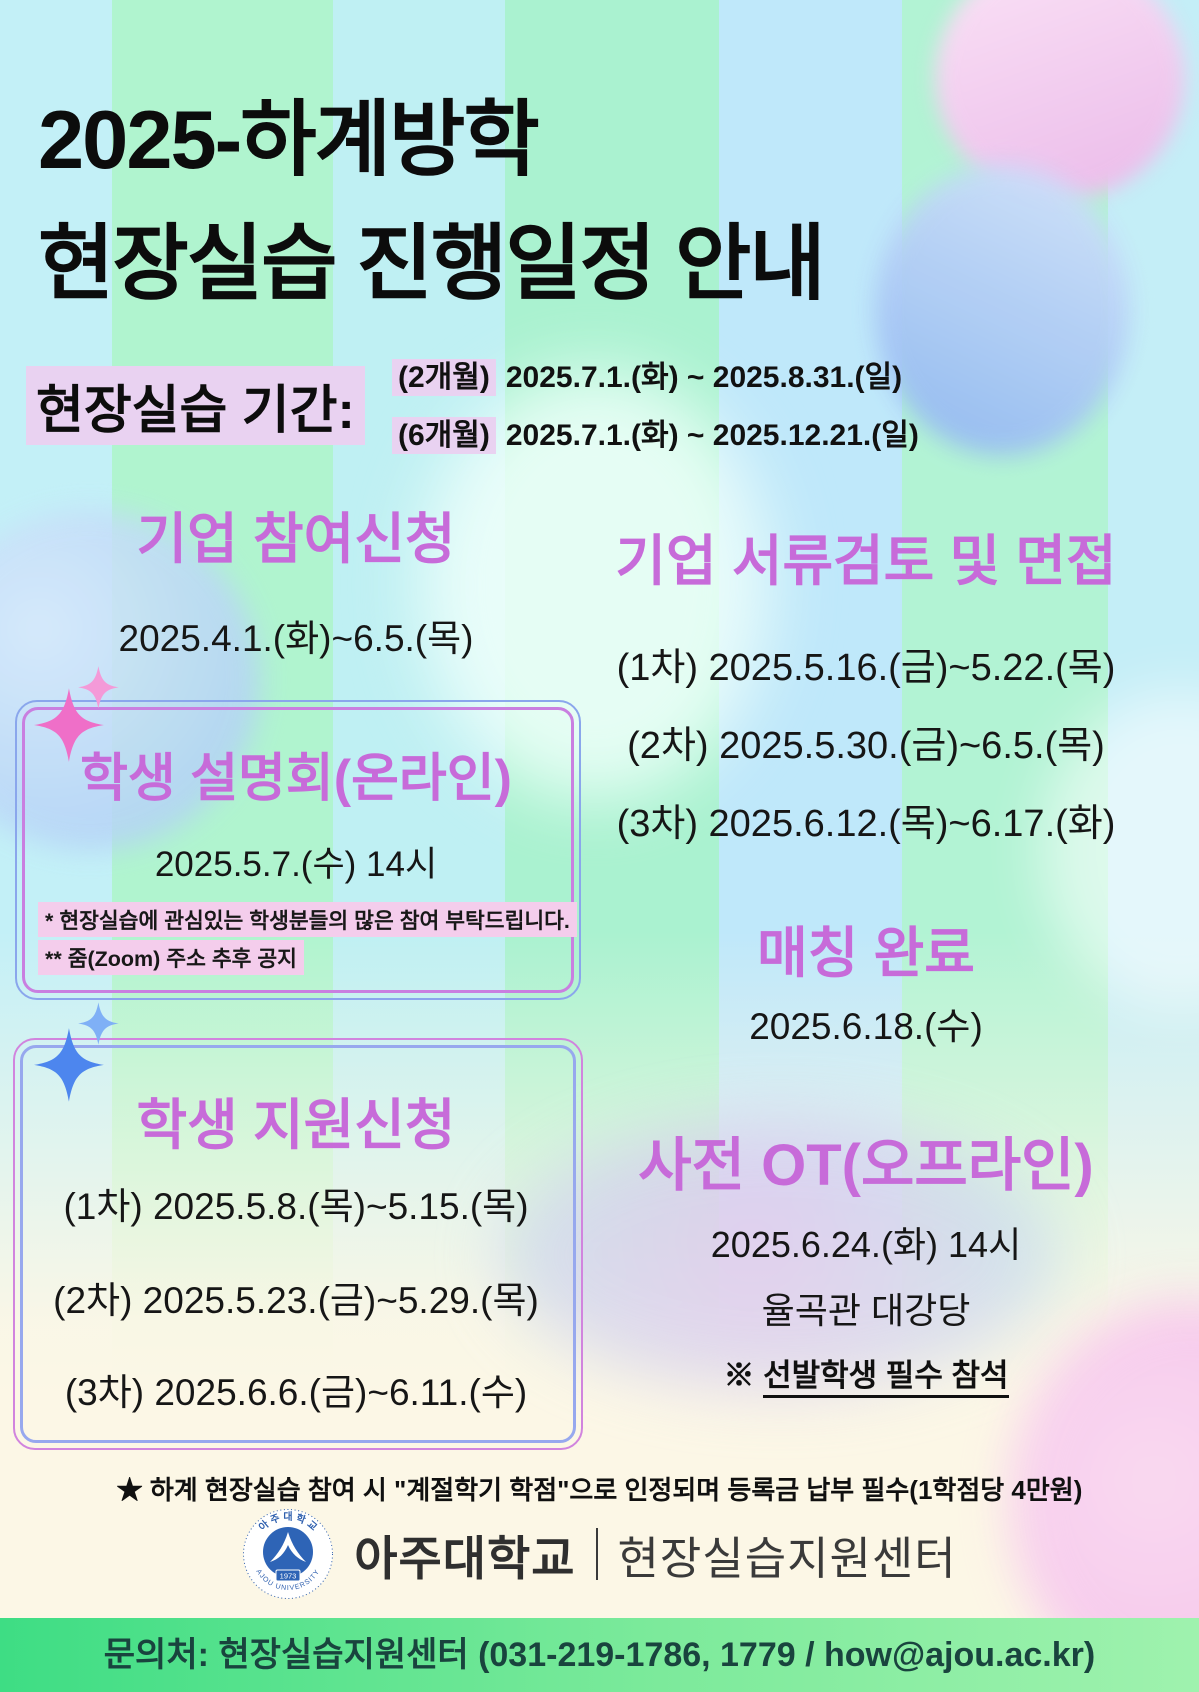  Describe the element at coordinates (704, 377) in the screenshot. I see `period-dates-2months: 2025.7.1.(화) ~ 2025.8.31.(일)` at that location.